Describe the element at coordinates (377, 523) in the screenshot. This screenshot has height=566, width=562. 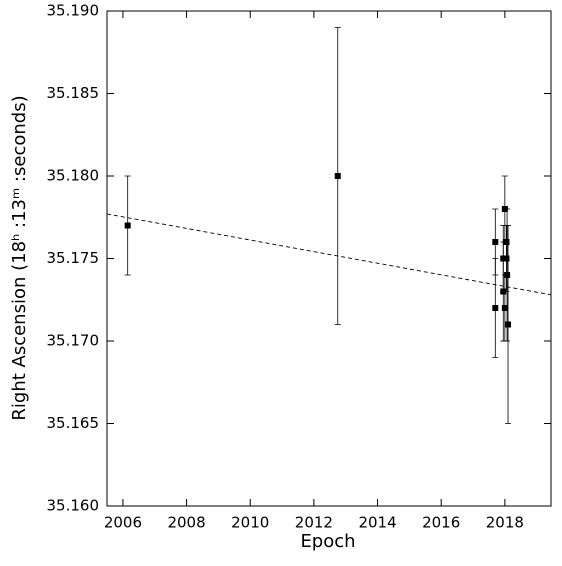
I see `x-tick-label: 2014` at that location.